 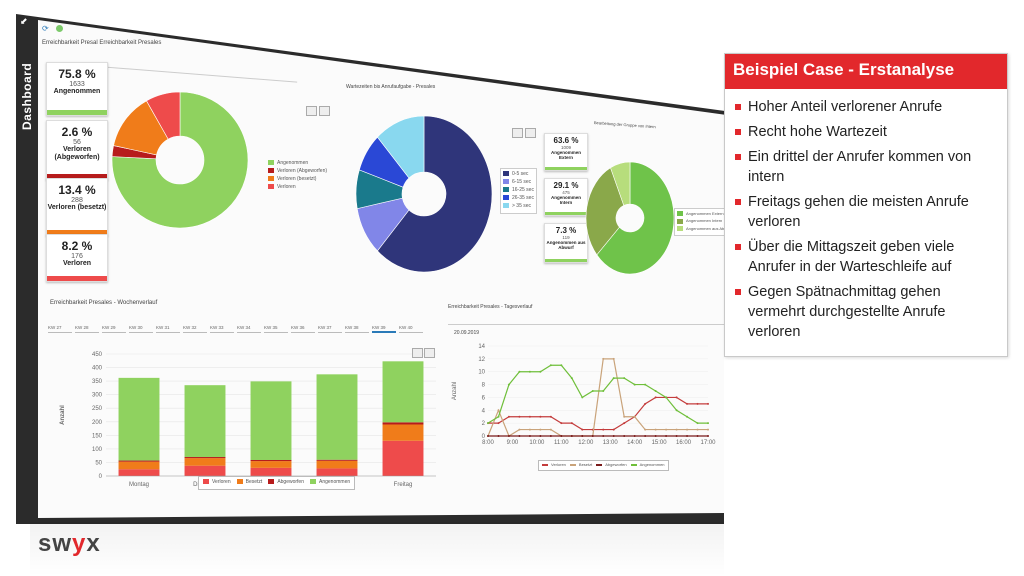 What do you see at coordinates (518, 198) in the screenshot?
I see `legend-item: 26-35 sec` at bounding box center [518, 198].